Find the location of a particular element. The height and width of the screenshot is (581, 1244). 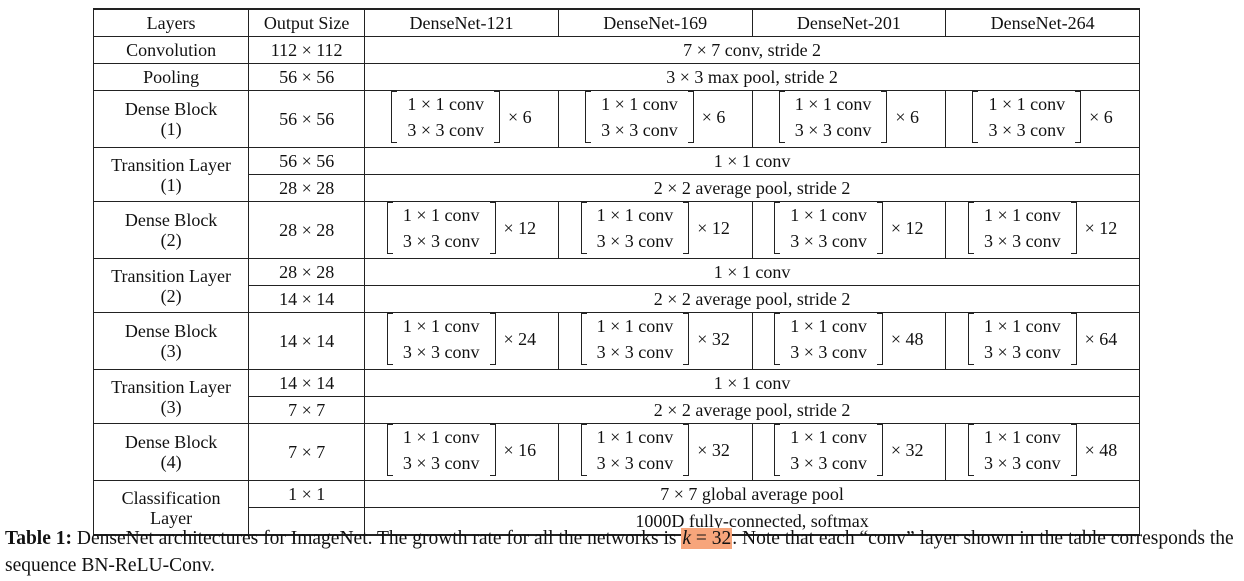

layer-name: Dense Block (3) is located at coordinates (171, 341).